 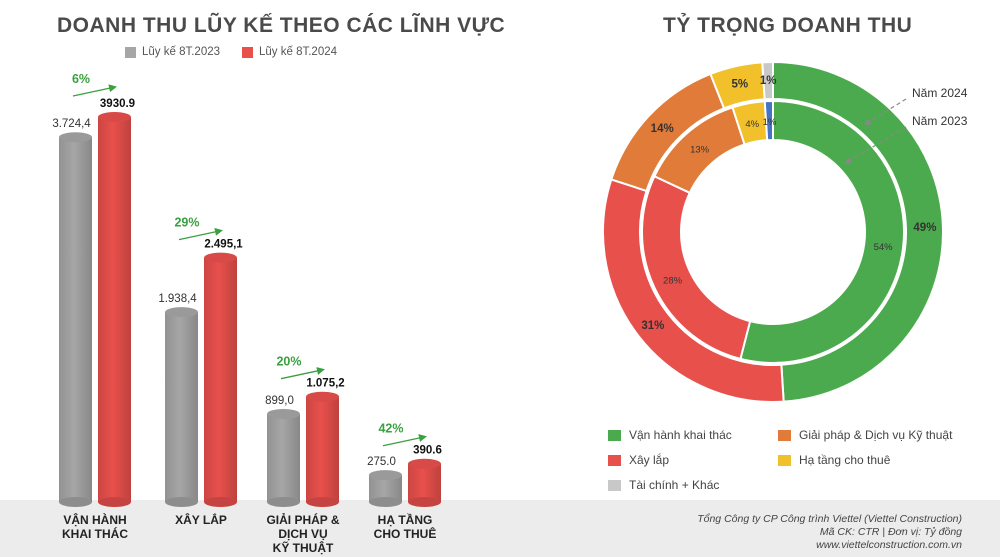 I want to click on growth-label: 42%, so click(x=390, y=429).